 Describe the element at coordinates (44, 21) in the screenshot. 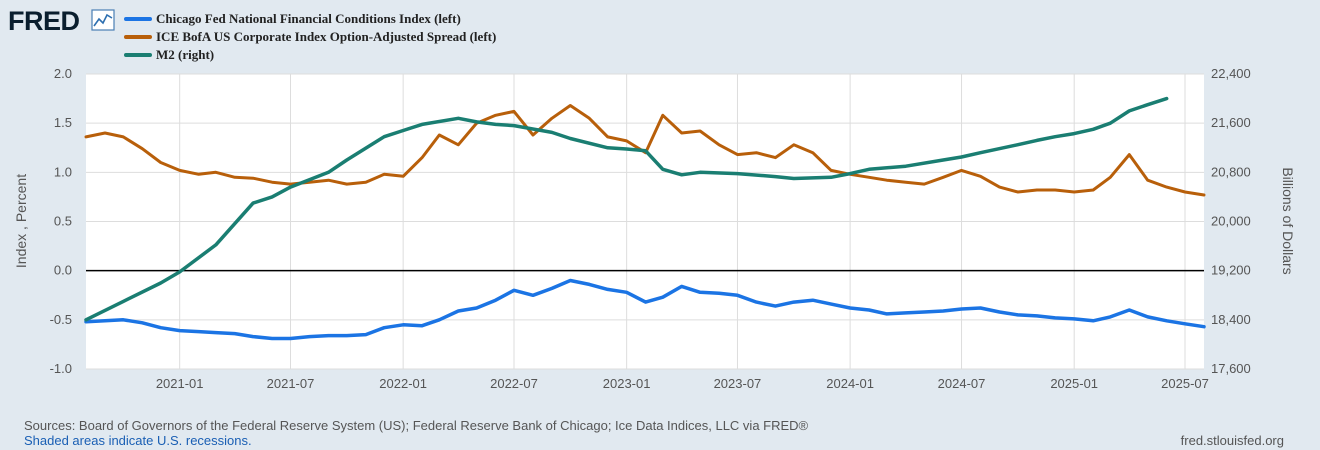

I see `fred-logo-text: FRED` at that location.